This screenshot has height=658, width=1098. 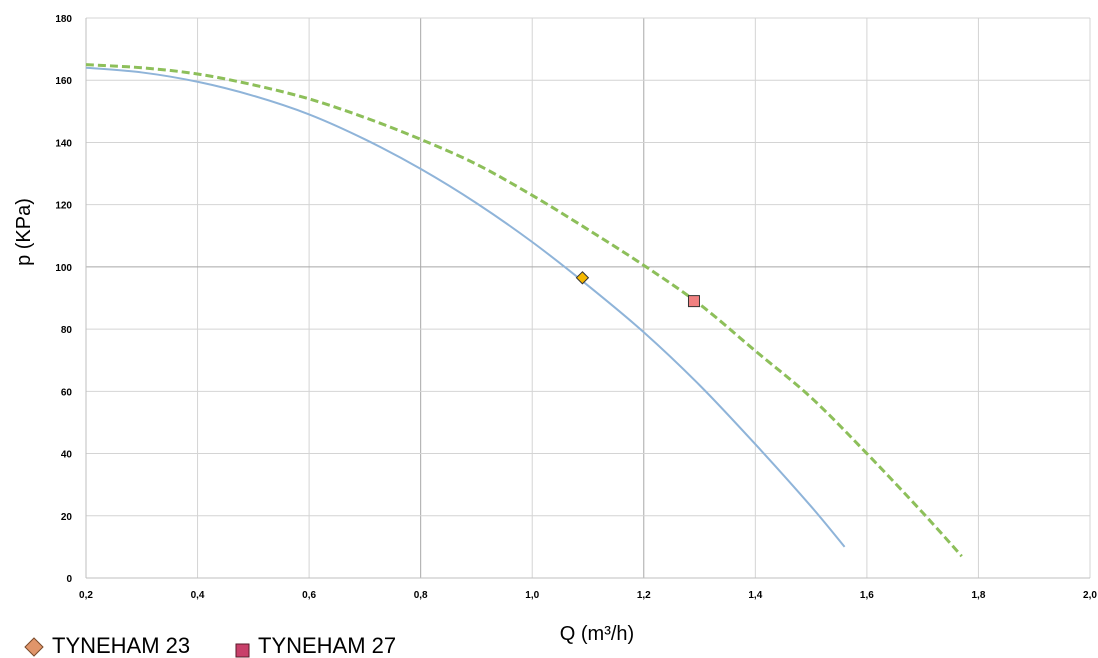 What do you see at coordinates (198, 595) in the screenshot?
I see `x-tick-label: 0,4` at bounding box center [198, 595].